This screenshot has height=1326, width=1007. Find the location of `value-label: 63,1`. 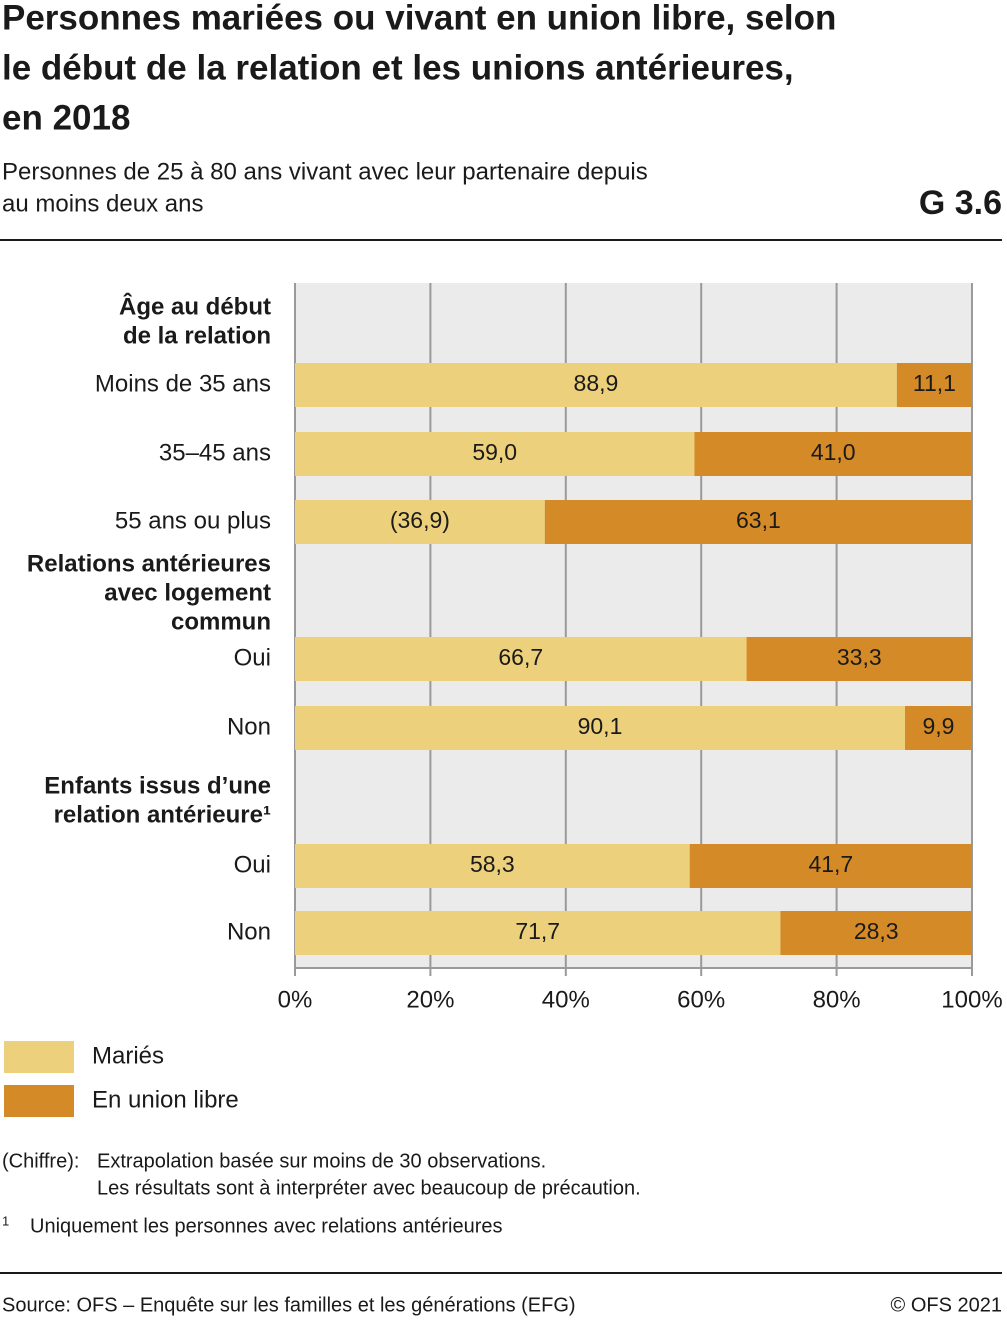

value-label: 63,1 is located at coordinates (758, 520).